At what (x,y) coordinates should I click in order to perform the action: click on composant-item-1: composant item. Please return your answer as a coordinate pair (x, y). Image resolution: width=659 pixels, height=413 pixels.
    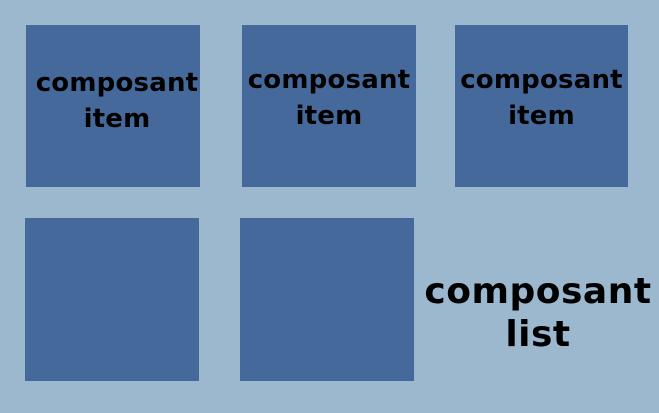
    Looking at the image, I should click on (113, 106).